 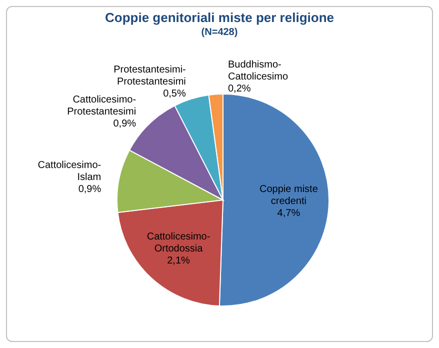 I want to click on slice-label: Protestantesimi-Protestantesimi, so click(x=150, y=76).